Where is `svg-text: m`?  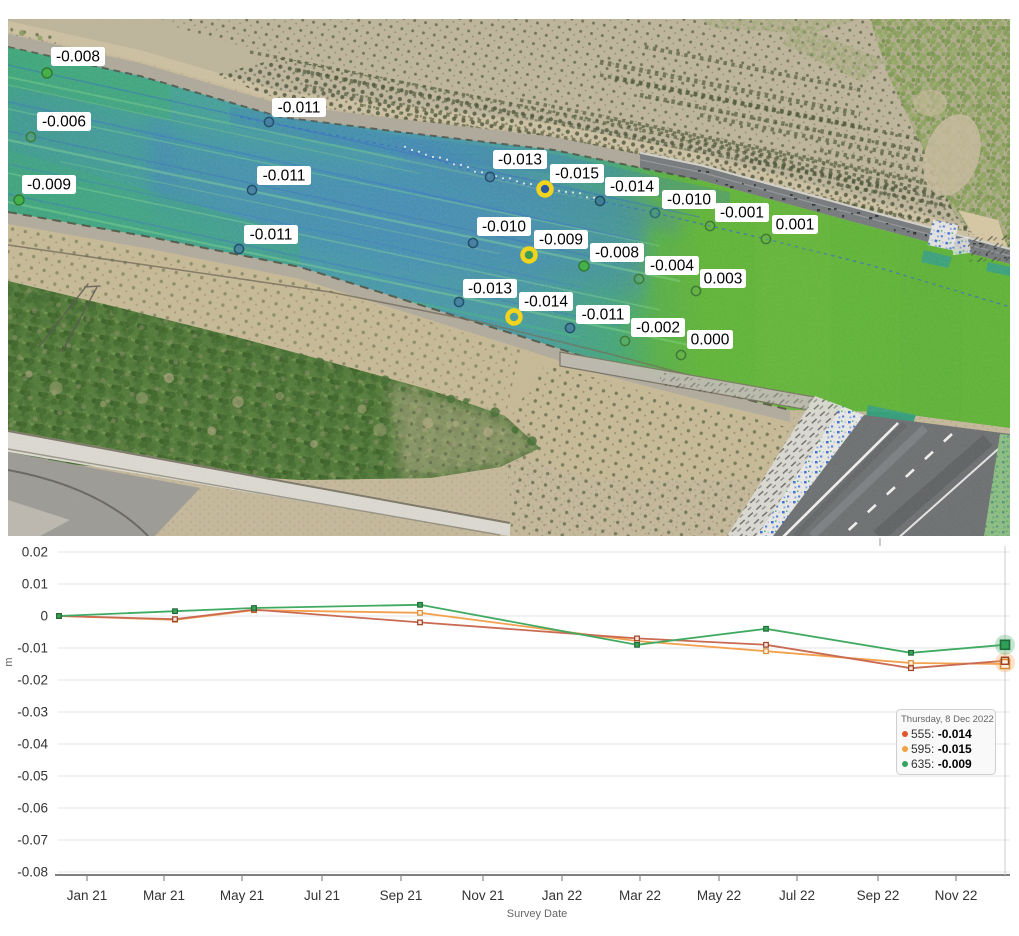 svg-text: m is located at coordinates (9, 661).